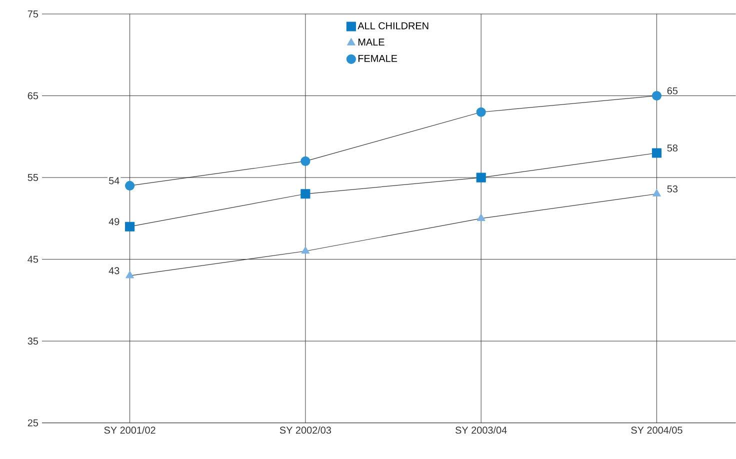 The width and height of the screenshot is (736, 459). Describe the element at coordinates (393, 26) in the screenshot. I see `legend-label: ALL CHILDREN` at that location.